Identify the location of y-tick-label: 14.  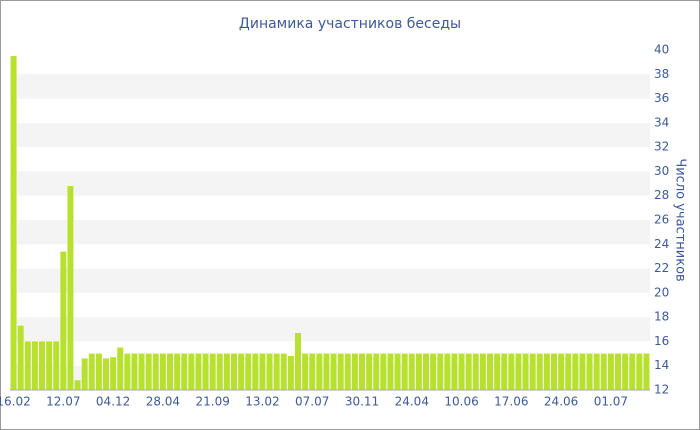
(661, 365).